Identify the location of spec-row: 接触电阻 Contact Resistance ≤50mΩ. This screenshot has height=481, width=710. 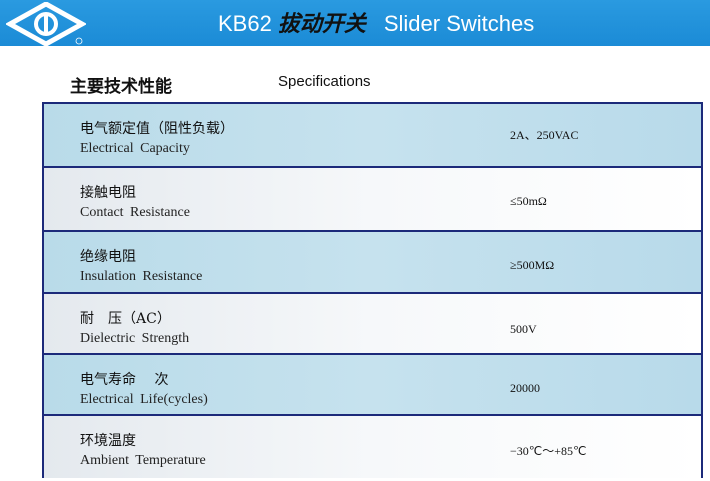
(372, 200).